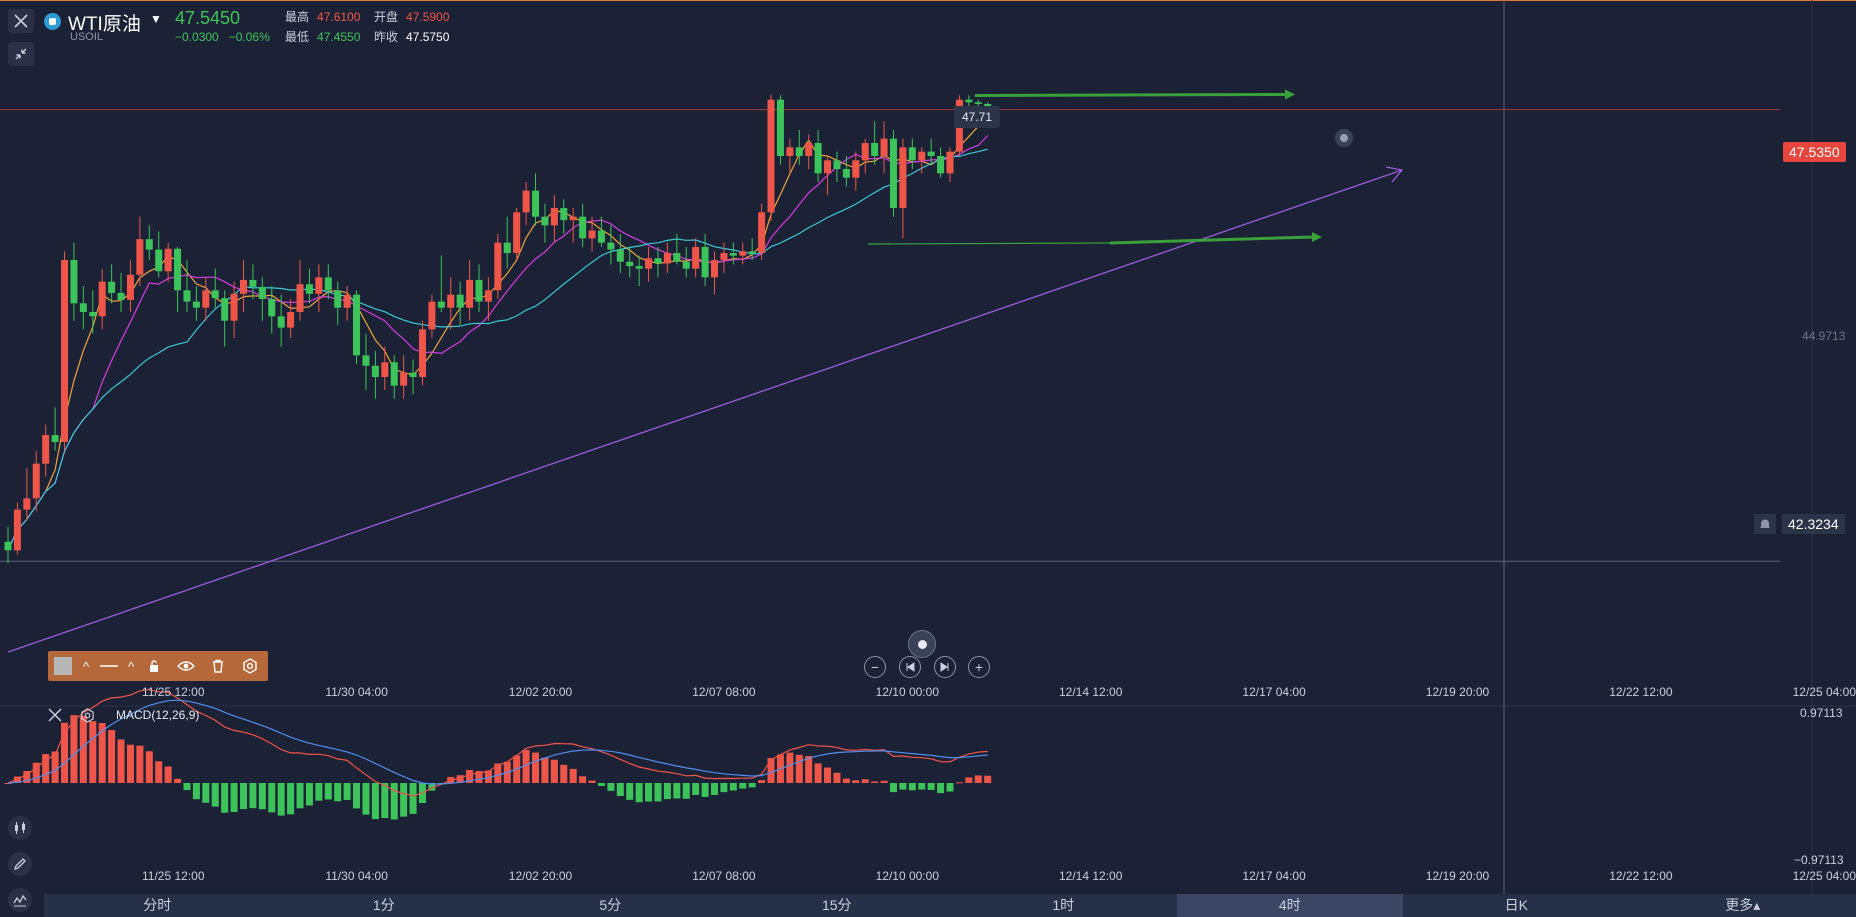 The width and height of the screenshot is (1856, 917). I want to click on unlock-button, so click(154, 666).